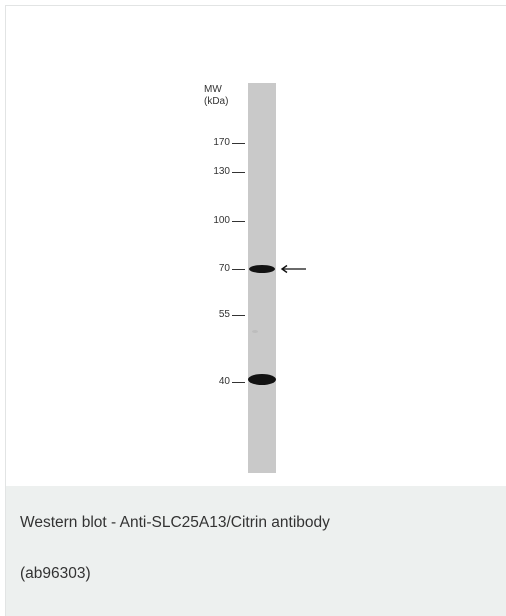 Image resolution: width=506 pixels, height=616 pixels. I want to click on mw-title-line1: MW, so click(213, 89).